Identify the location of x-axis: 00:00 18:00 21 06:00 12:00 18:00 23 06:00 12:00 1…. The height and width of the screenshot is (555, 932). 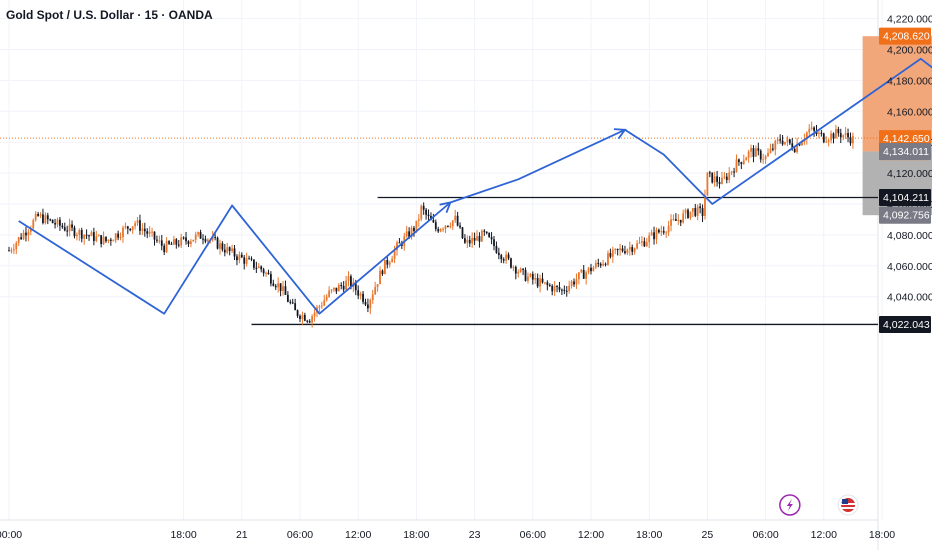
(447, 535).